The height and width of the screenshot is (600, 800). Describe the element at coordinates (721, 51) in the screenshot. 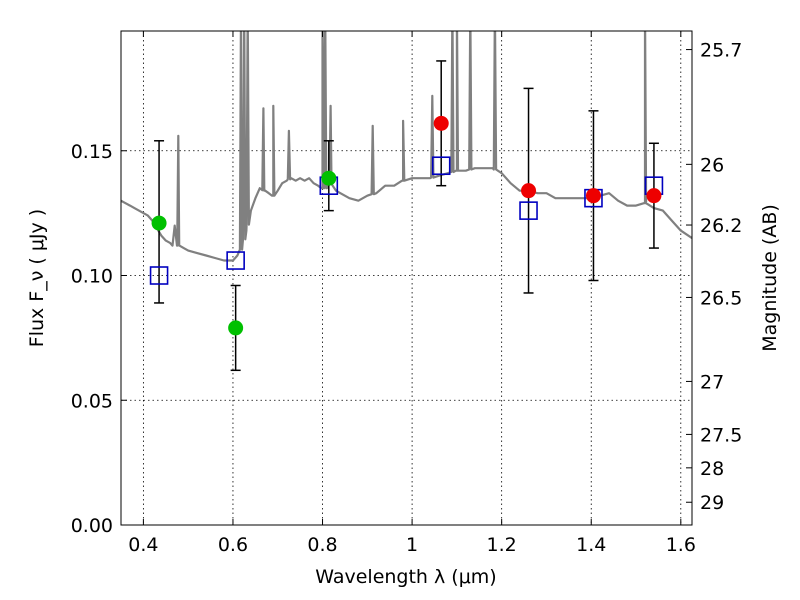

I see `magnitude-tick-label: 25.7` at that location.